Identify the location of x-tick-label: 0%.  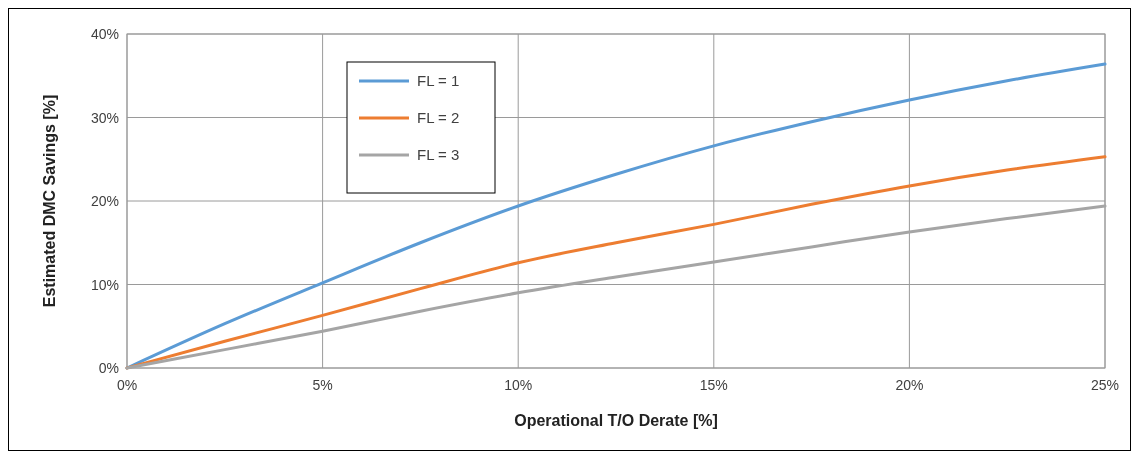
(127, 385).